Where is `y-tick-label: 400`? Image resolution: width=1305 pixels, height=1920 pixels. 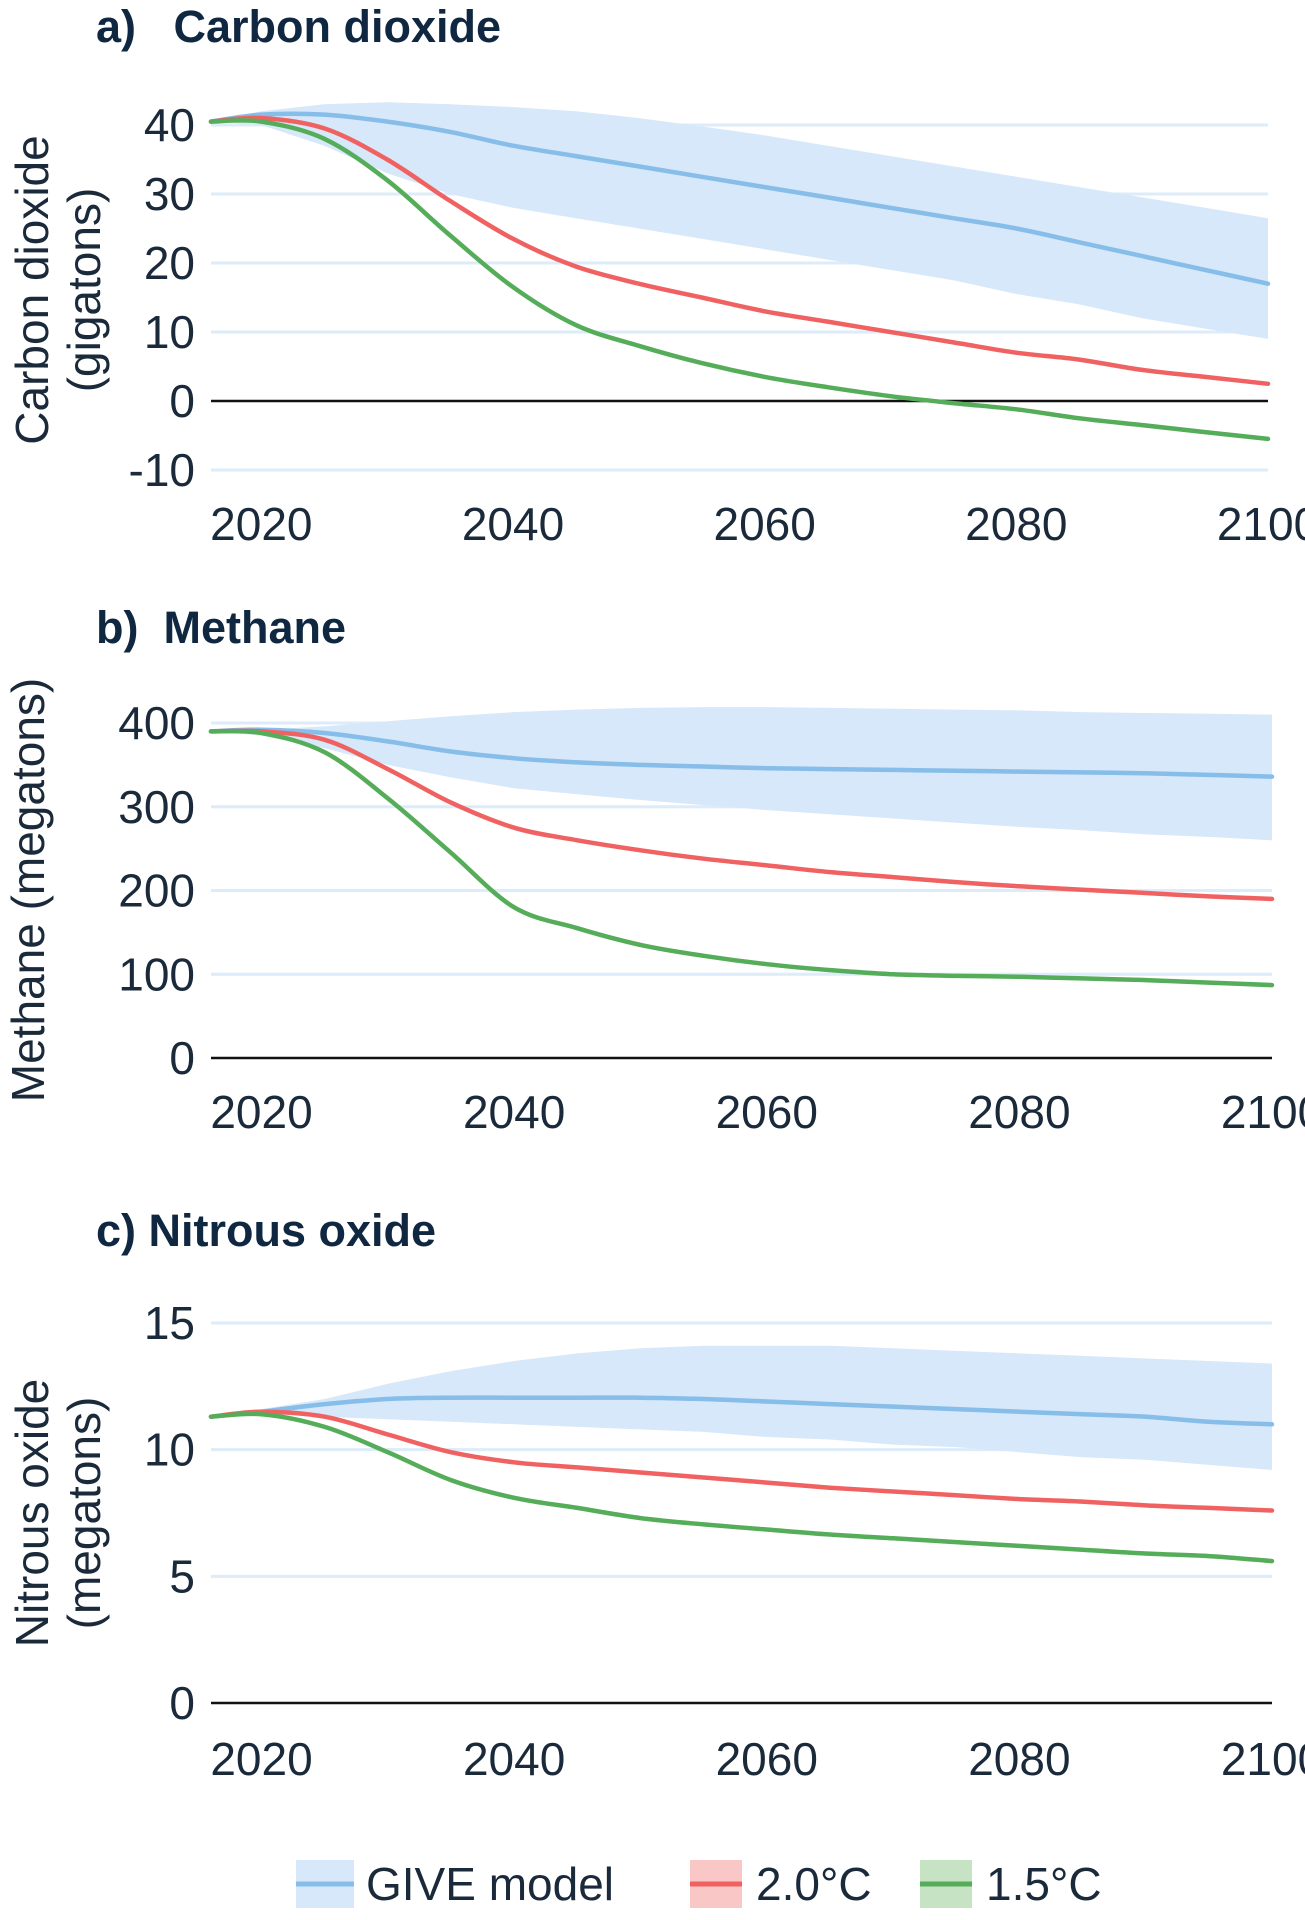 y-tick-label: 400 is located at coordinates (156, 723).